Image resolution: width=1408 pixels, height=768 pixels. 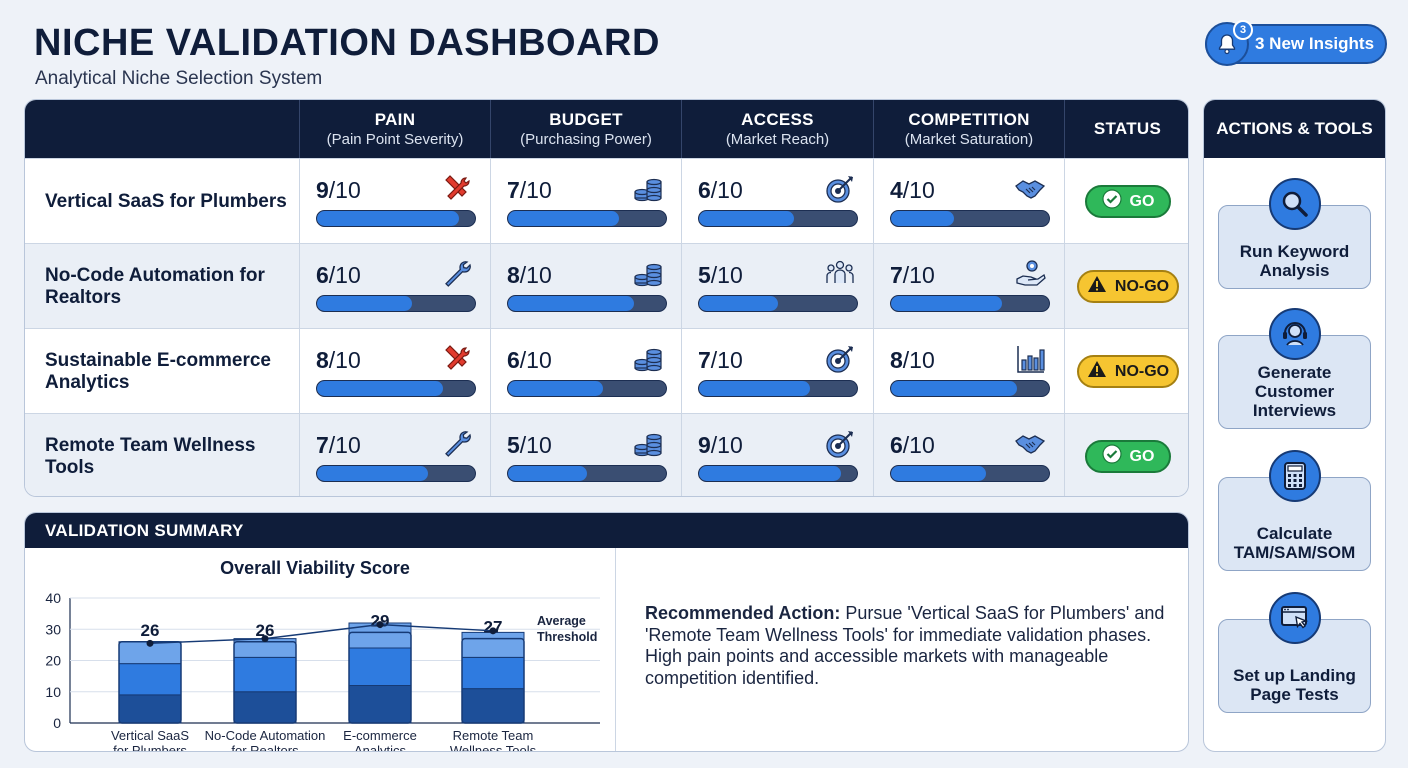 I want to click on column-title: STATUS, so click(x=1127, y=128).